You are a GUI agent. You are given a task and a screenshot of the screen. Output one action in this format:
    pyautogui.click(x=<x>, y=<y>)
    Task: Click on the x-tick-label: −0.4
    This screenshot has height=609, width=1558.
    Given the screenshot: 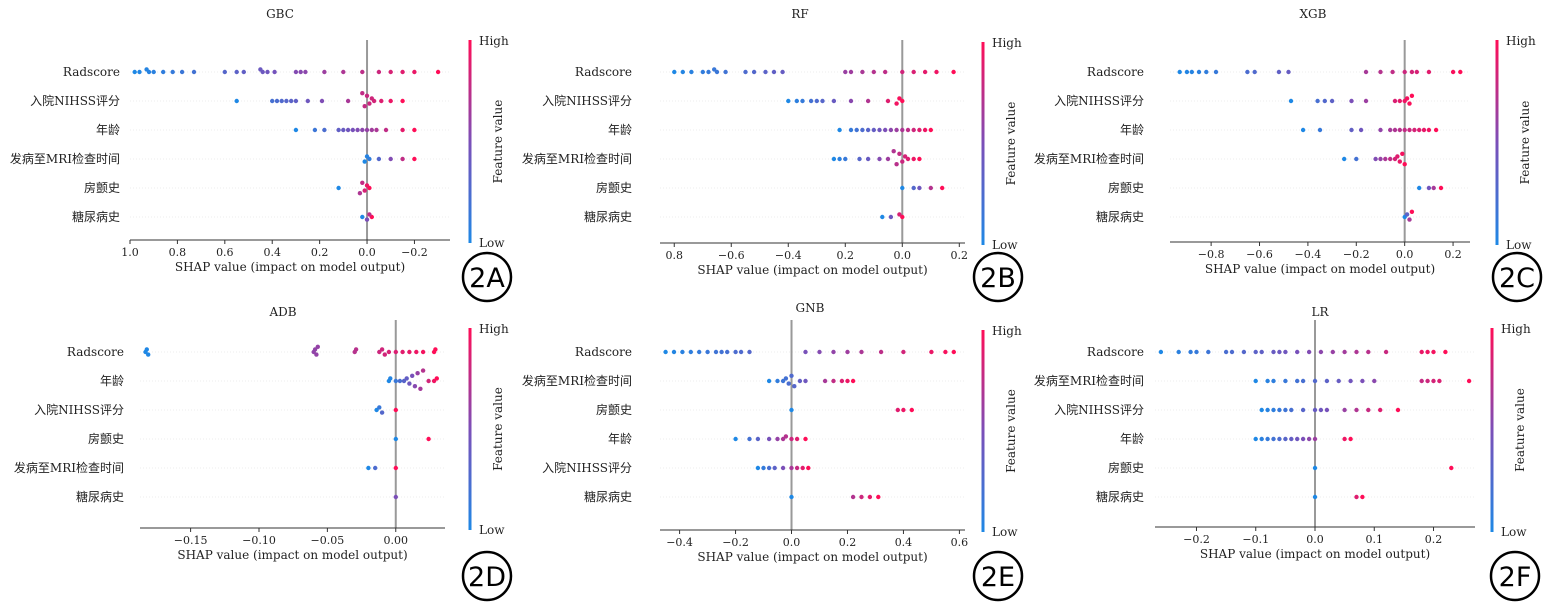 What is the action you would take?
    pyautogui.click(x=1308, y=254)
    